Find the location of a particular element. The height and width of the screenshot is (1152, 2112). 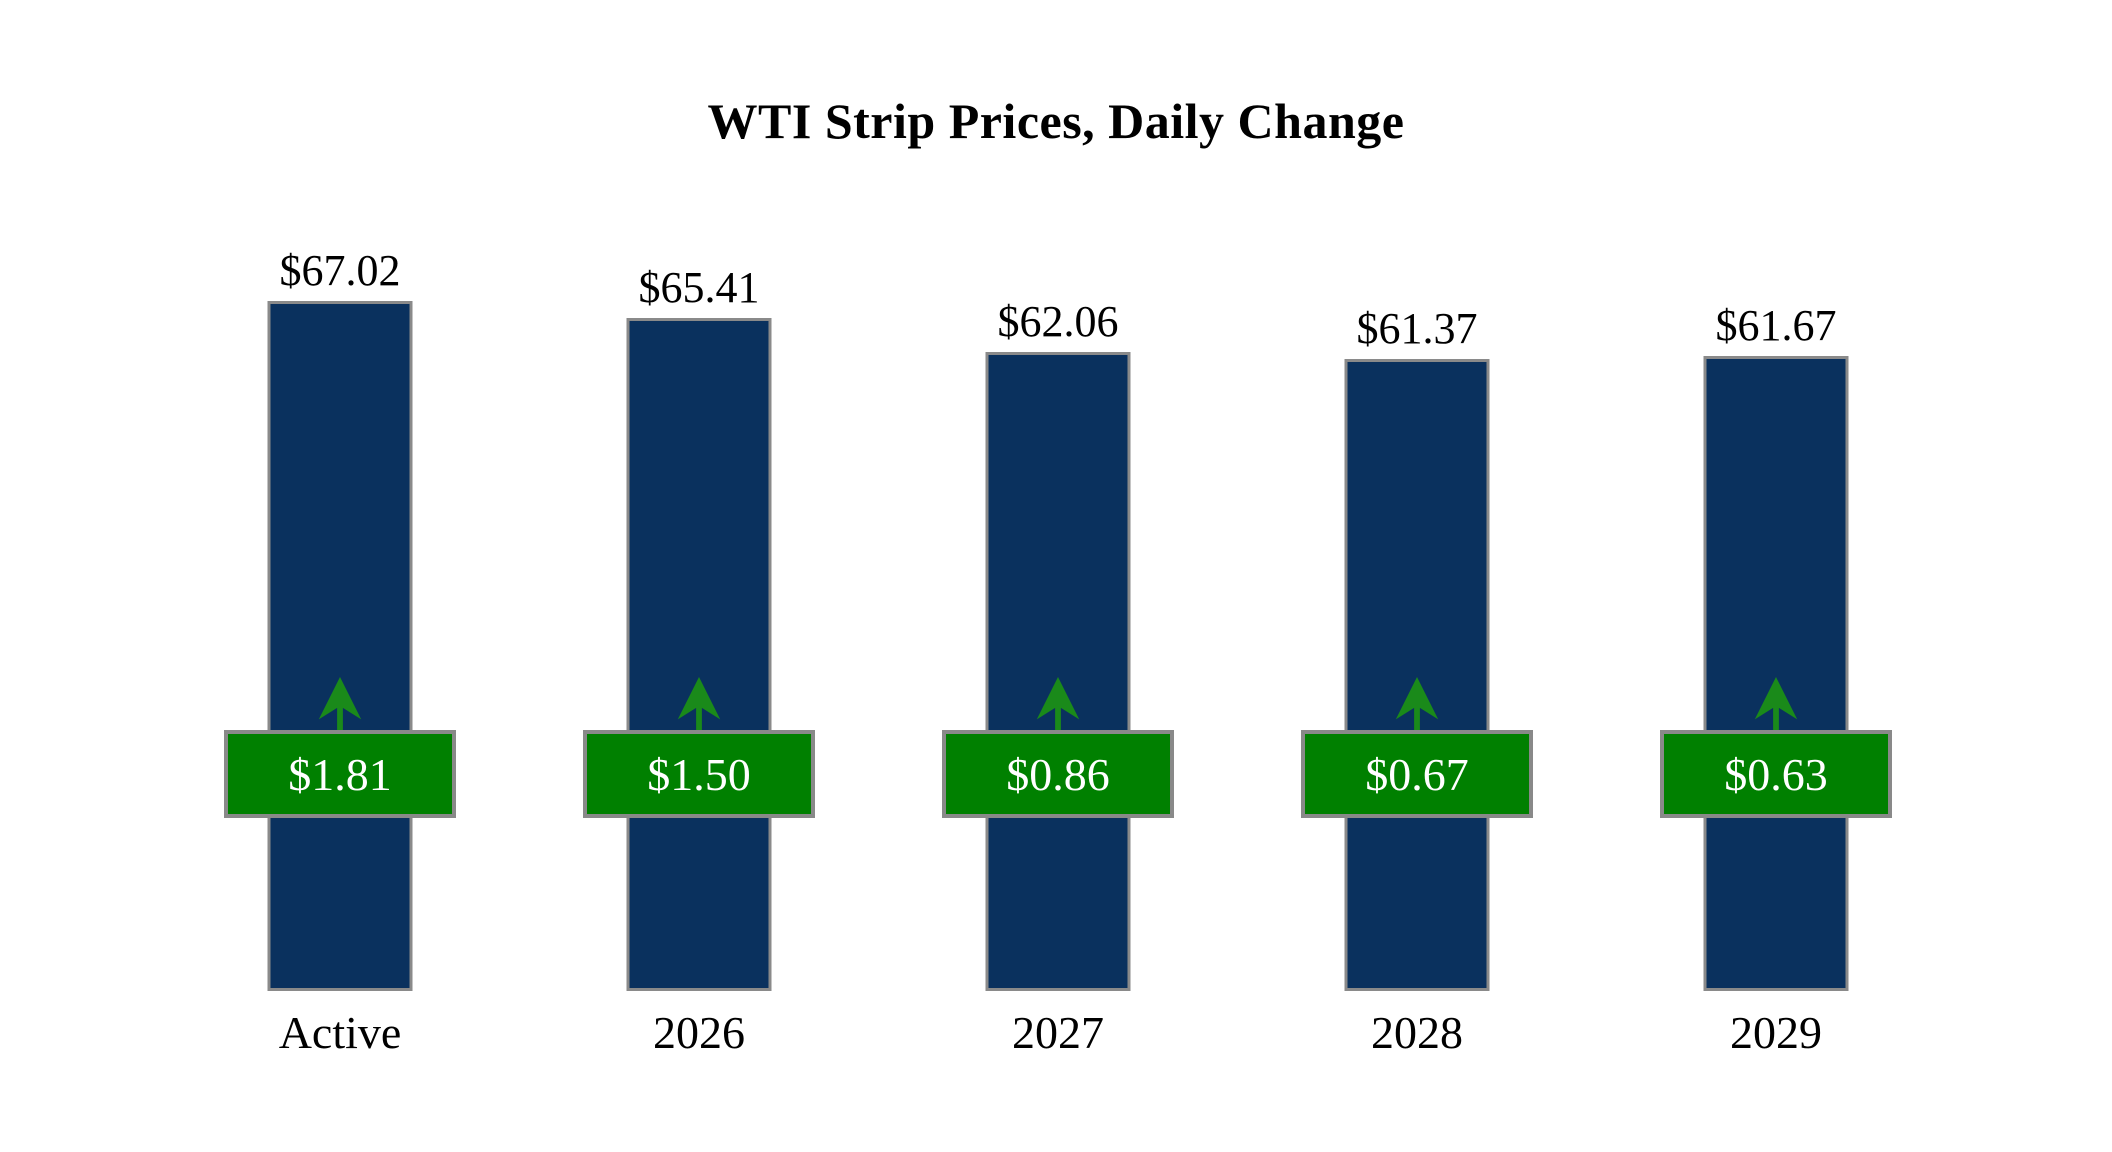

daily-change-badge: $1.50 is located at coordinates (699, 774).